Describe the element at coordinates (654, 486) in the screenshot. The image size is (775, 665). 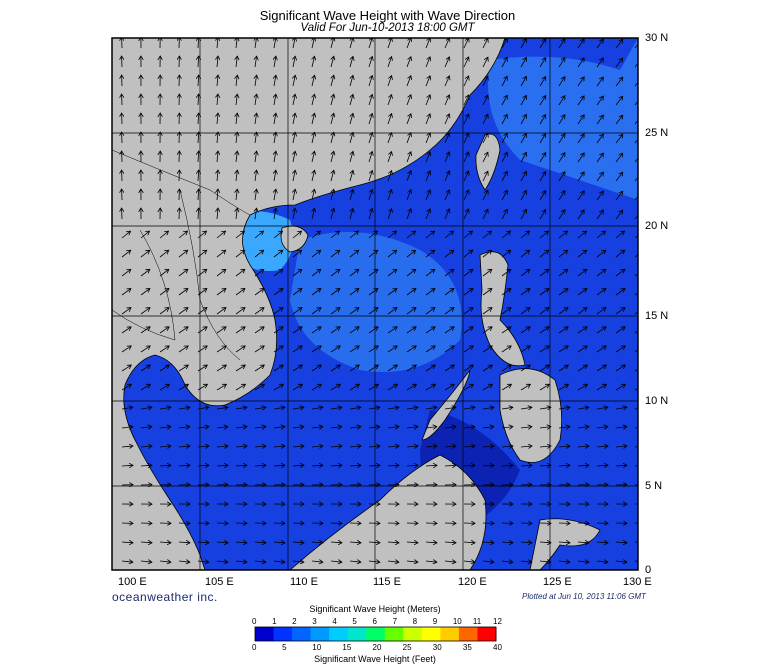
I see `lat-label-5n: 5 N` at that location.